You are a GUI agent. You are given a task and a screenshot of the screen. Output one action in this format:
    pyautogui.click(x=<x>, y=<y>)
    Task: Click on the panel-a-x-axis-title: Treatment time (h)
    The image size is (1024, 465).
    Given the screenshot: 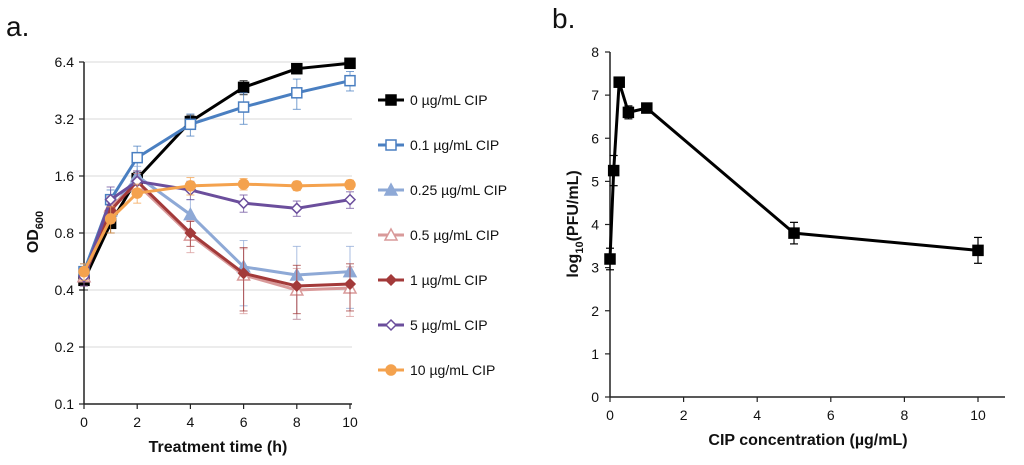 What is the action you would take?
    pyautogui.click(x=218, y=447)
    